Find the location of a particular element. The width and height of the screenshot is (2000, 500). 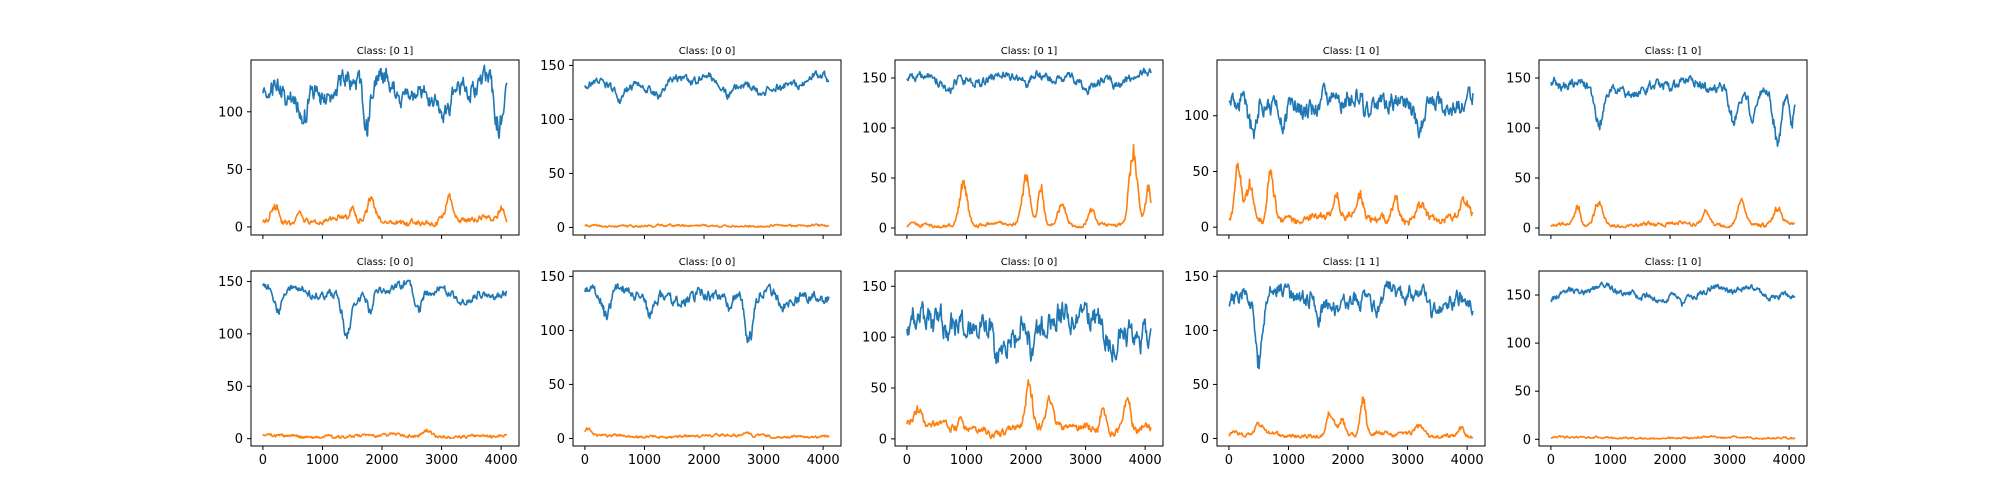

subplot-9: Class: [1 1] 0 50 100 150 0 1000 2000 3000 4000 is located at coordinates (1335, 362).